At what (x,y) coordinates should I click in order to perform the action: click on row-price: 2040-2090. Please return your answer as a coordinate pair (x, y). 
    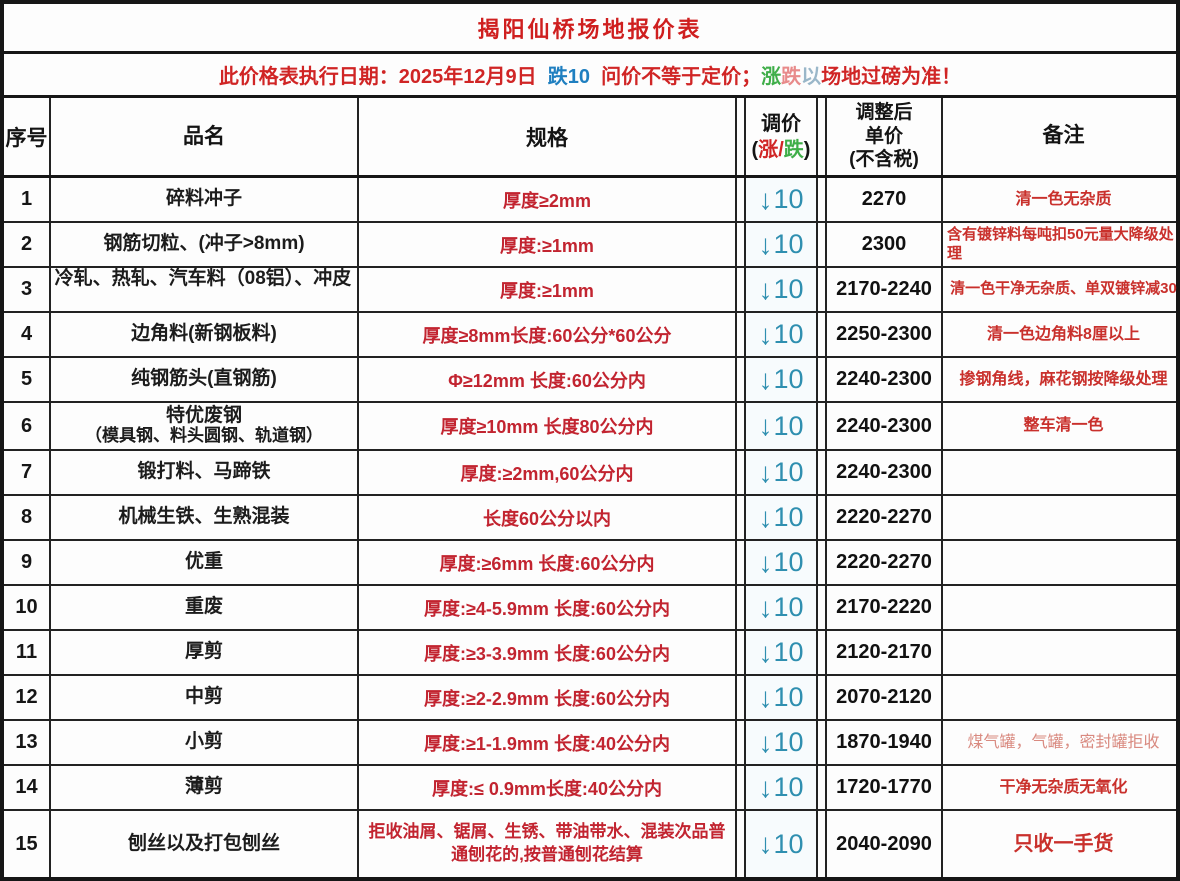
    Looking at the image, I should click on (884, 844).